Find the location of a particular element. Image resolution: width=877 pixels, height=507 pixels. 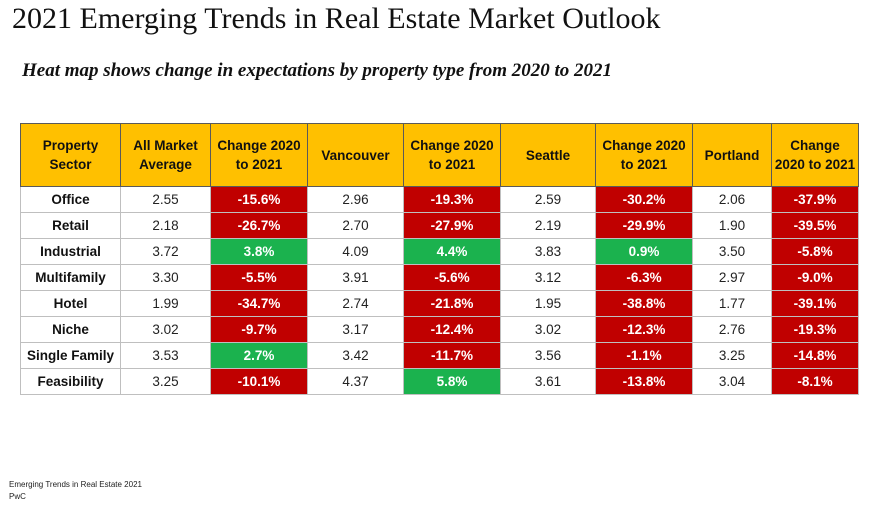

change-cell: -39.1% is located at coordinates (815, 303).